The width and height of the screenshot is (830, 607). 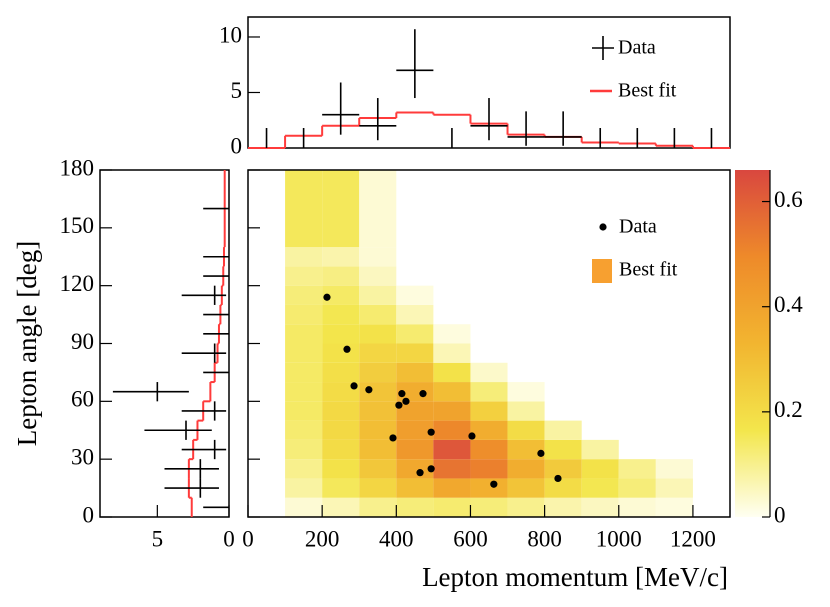 What do you see at coordinates (788, 409) in the screenshot?
I see `colorbar-tick-label: 0.2` at bounding box center [788, 409].